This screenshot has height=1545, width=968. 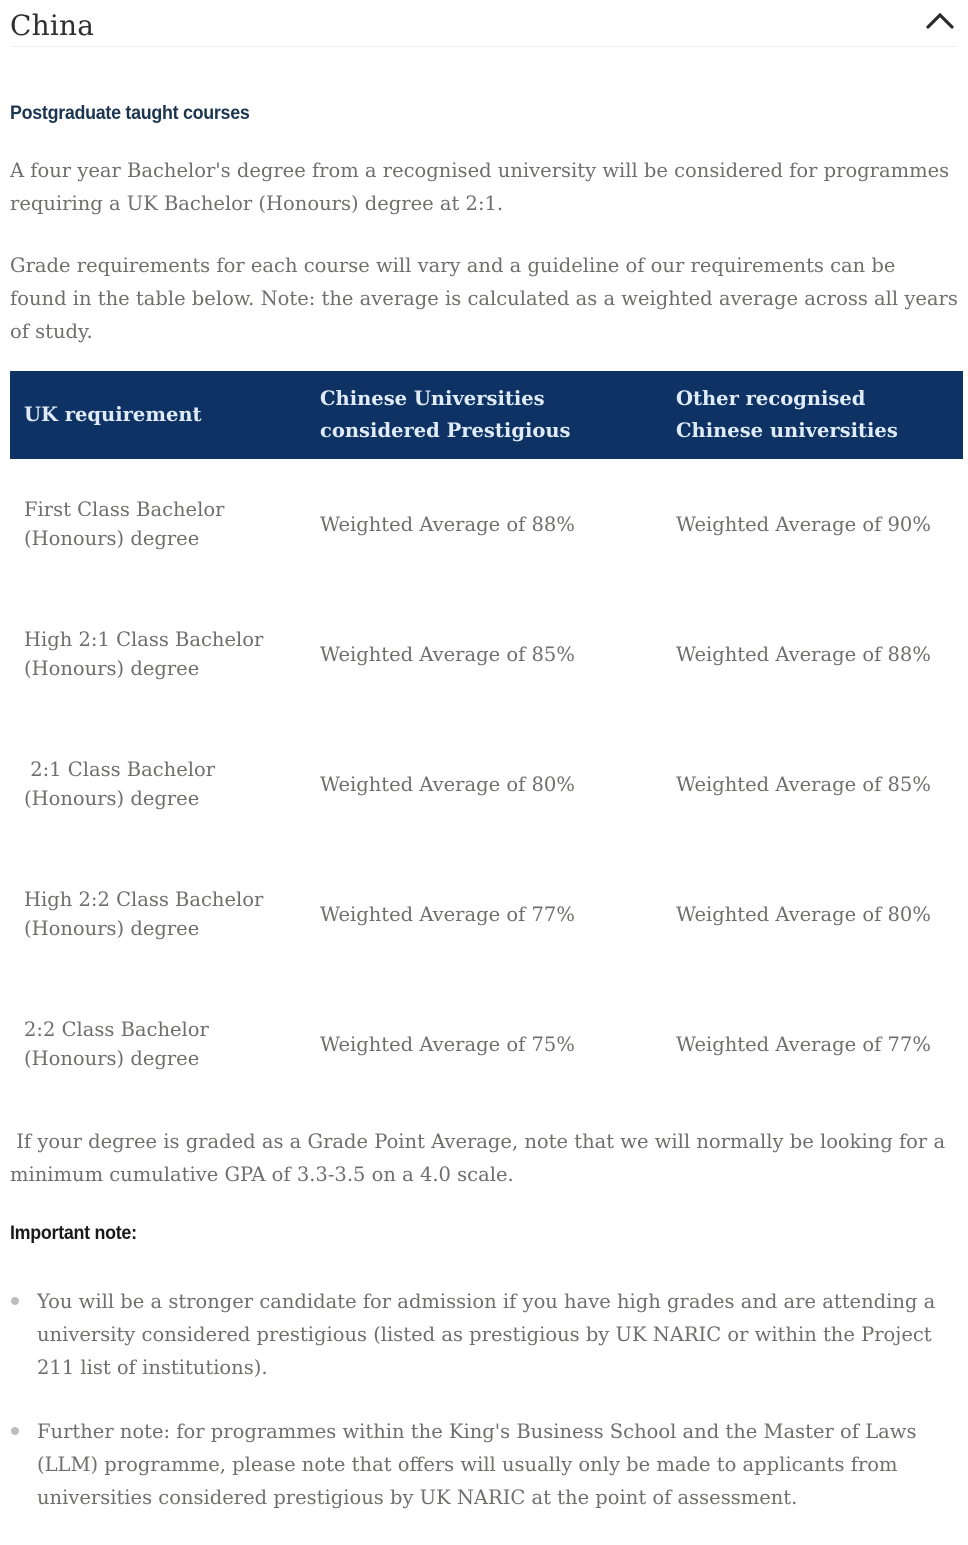 I want to click on accordion-header-china: China, so click(x=484, y=23).